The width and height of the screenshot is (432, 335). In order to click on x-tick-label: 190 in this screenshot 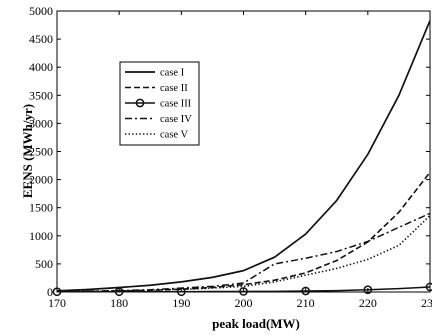, I will do `click(181, 303)`.